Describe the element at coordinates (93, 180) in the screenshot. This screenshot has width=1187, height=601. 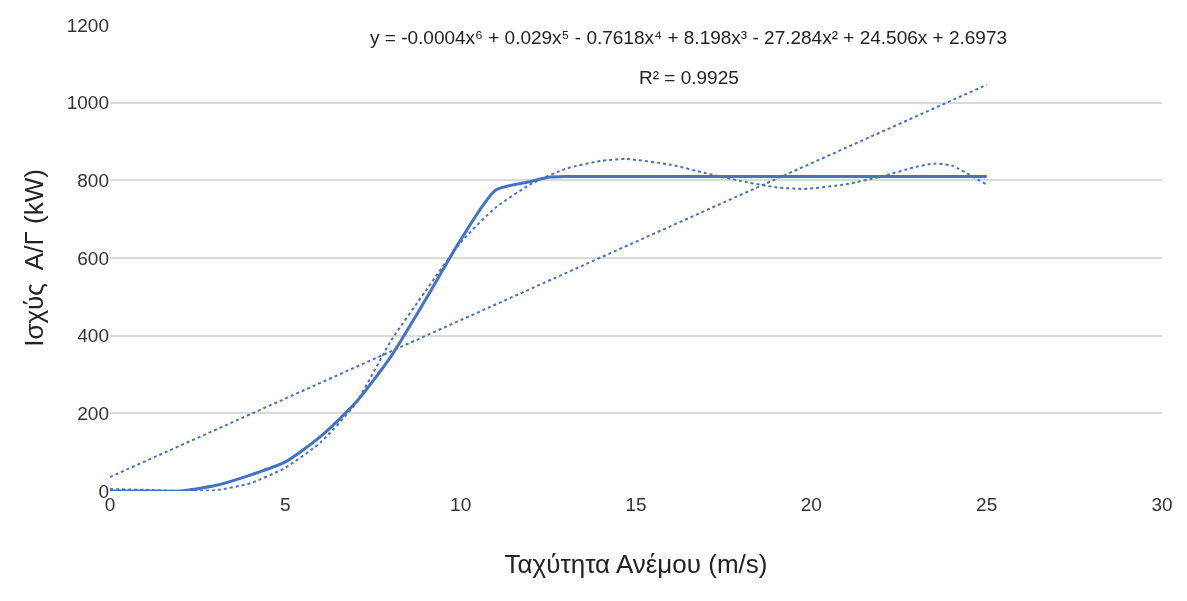
I see `y-tick-label: 800` at that location.